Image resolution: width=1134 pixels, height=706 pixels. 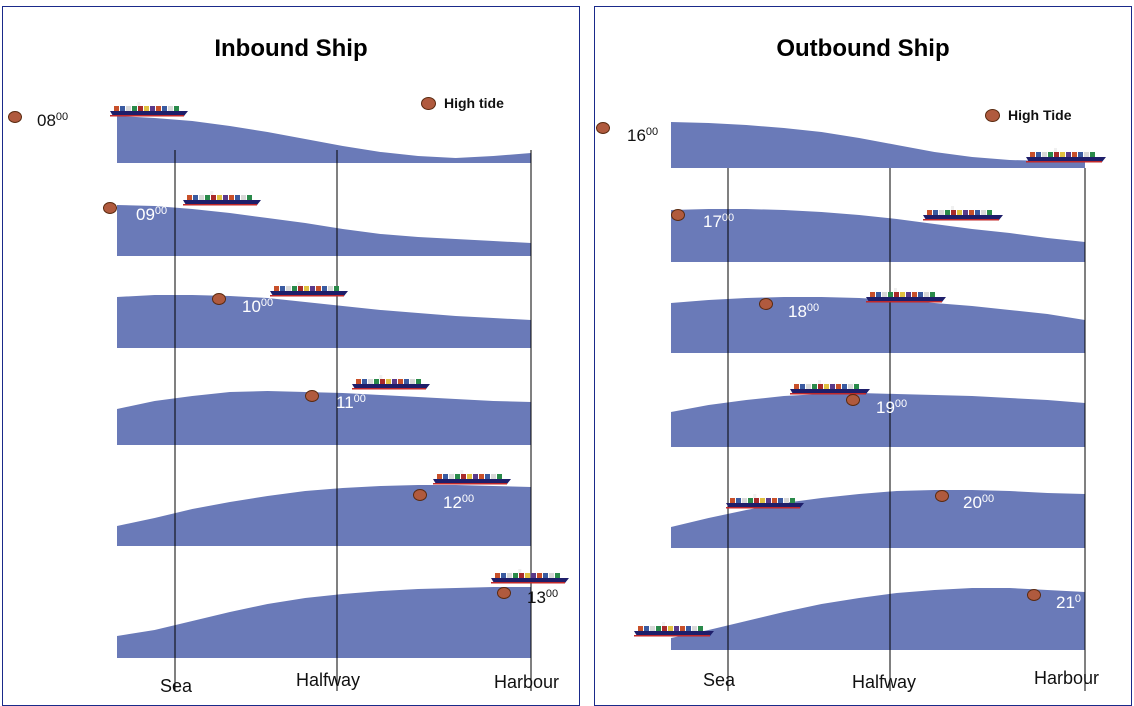 I want to click on inbound-legend-label: High tide, so click(x=474, y=103).